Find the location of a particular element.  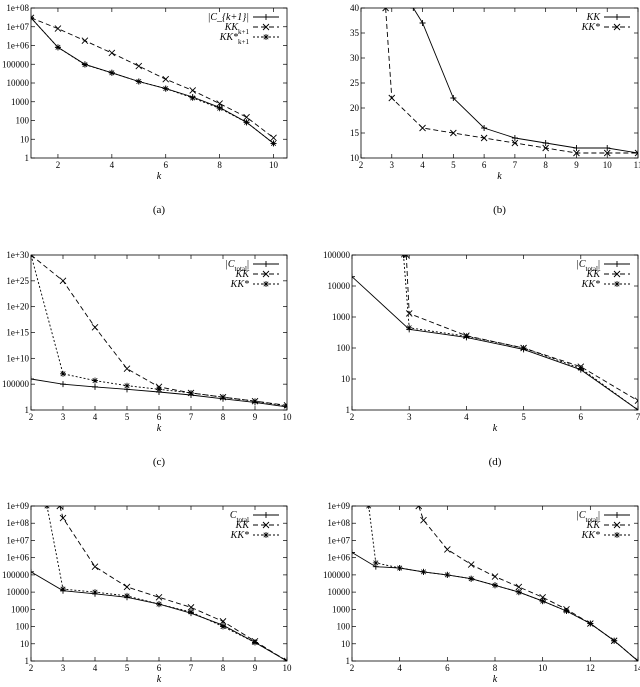

y-tick-label: 1e+30 is located at coordinates (17, 255).